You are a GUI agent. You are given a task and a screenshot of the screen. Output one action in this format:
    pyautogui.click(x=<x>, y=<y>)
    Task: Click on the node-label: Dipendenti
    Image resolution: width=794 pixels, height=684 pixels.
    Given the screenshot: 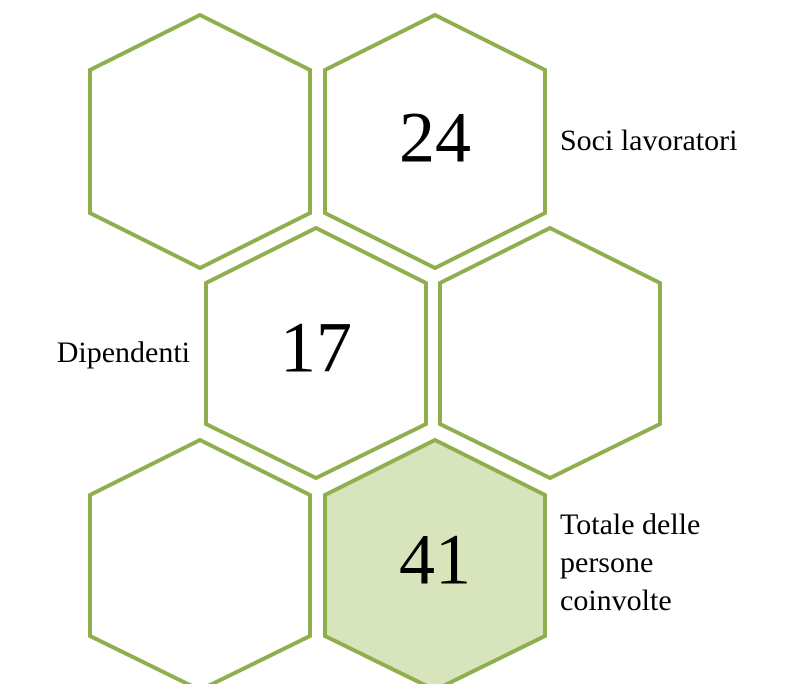 What is the action you would take?
    pyautogui.click(x=123, y=352)
    